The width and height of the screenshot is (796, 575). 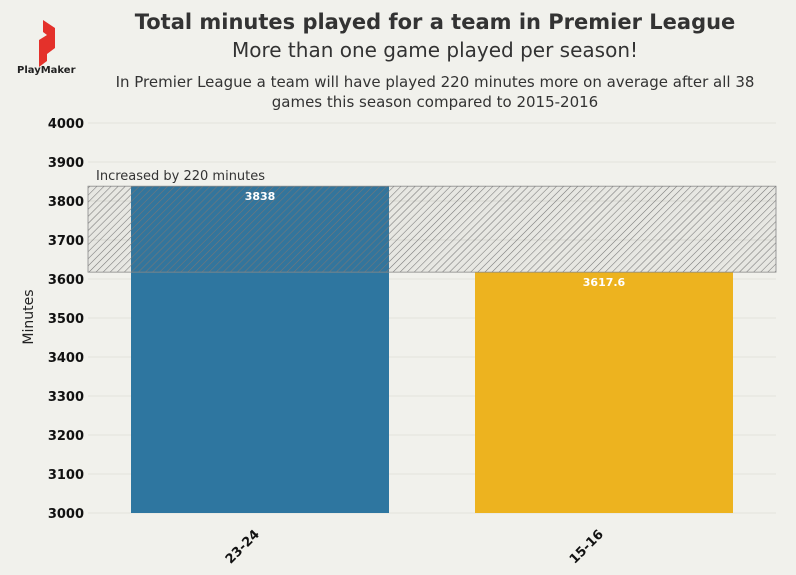 What do you see at coordinates (66, 319) in the screenshot?
I see `y-tick-label: 3500` at bounding box center [66, 319].